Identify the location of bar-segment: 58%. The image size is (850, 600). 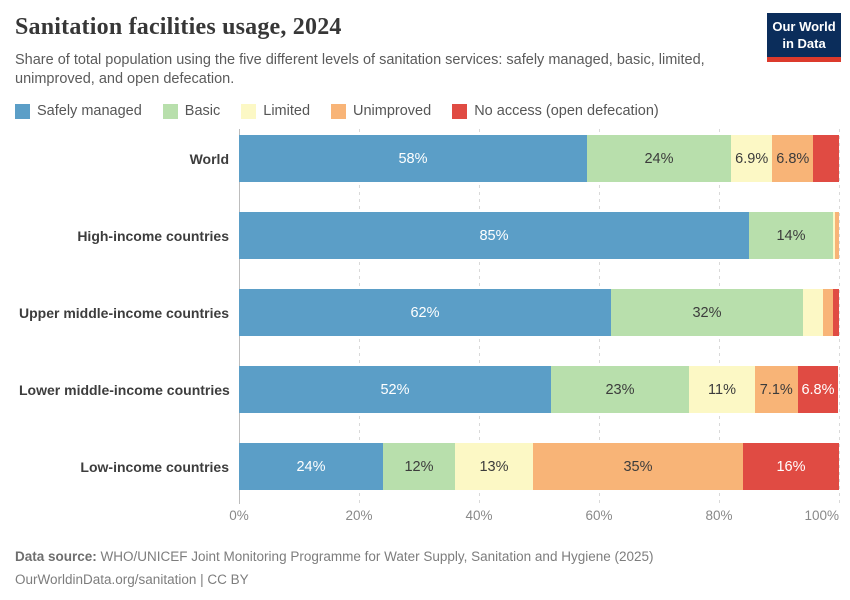
(413, 159).